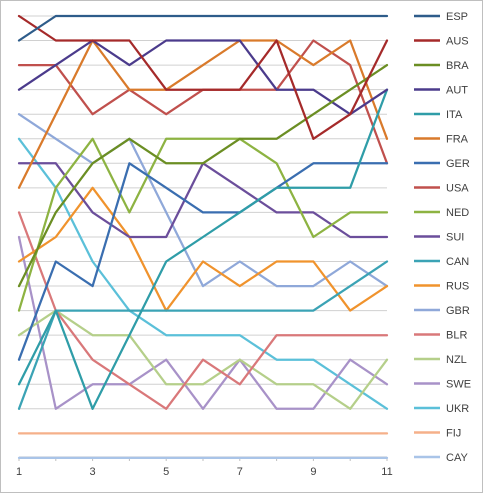 The height and width of the screenshot is (493, 483). I want to click on legend-label-swe: SWE, so click(458, 385).